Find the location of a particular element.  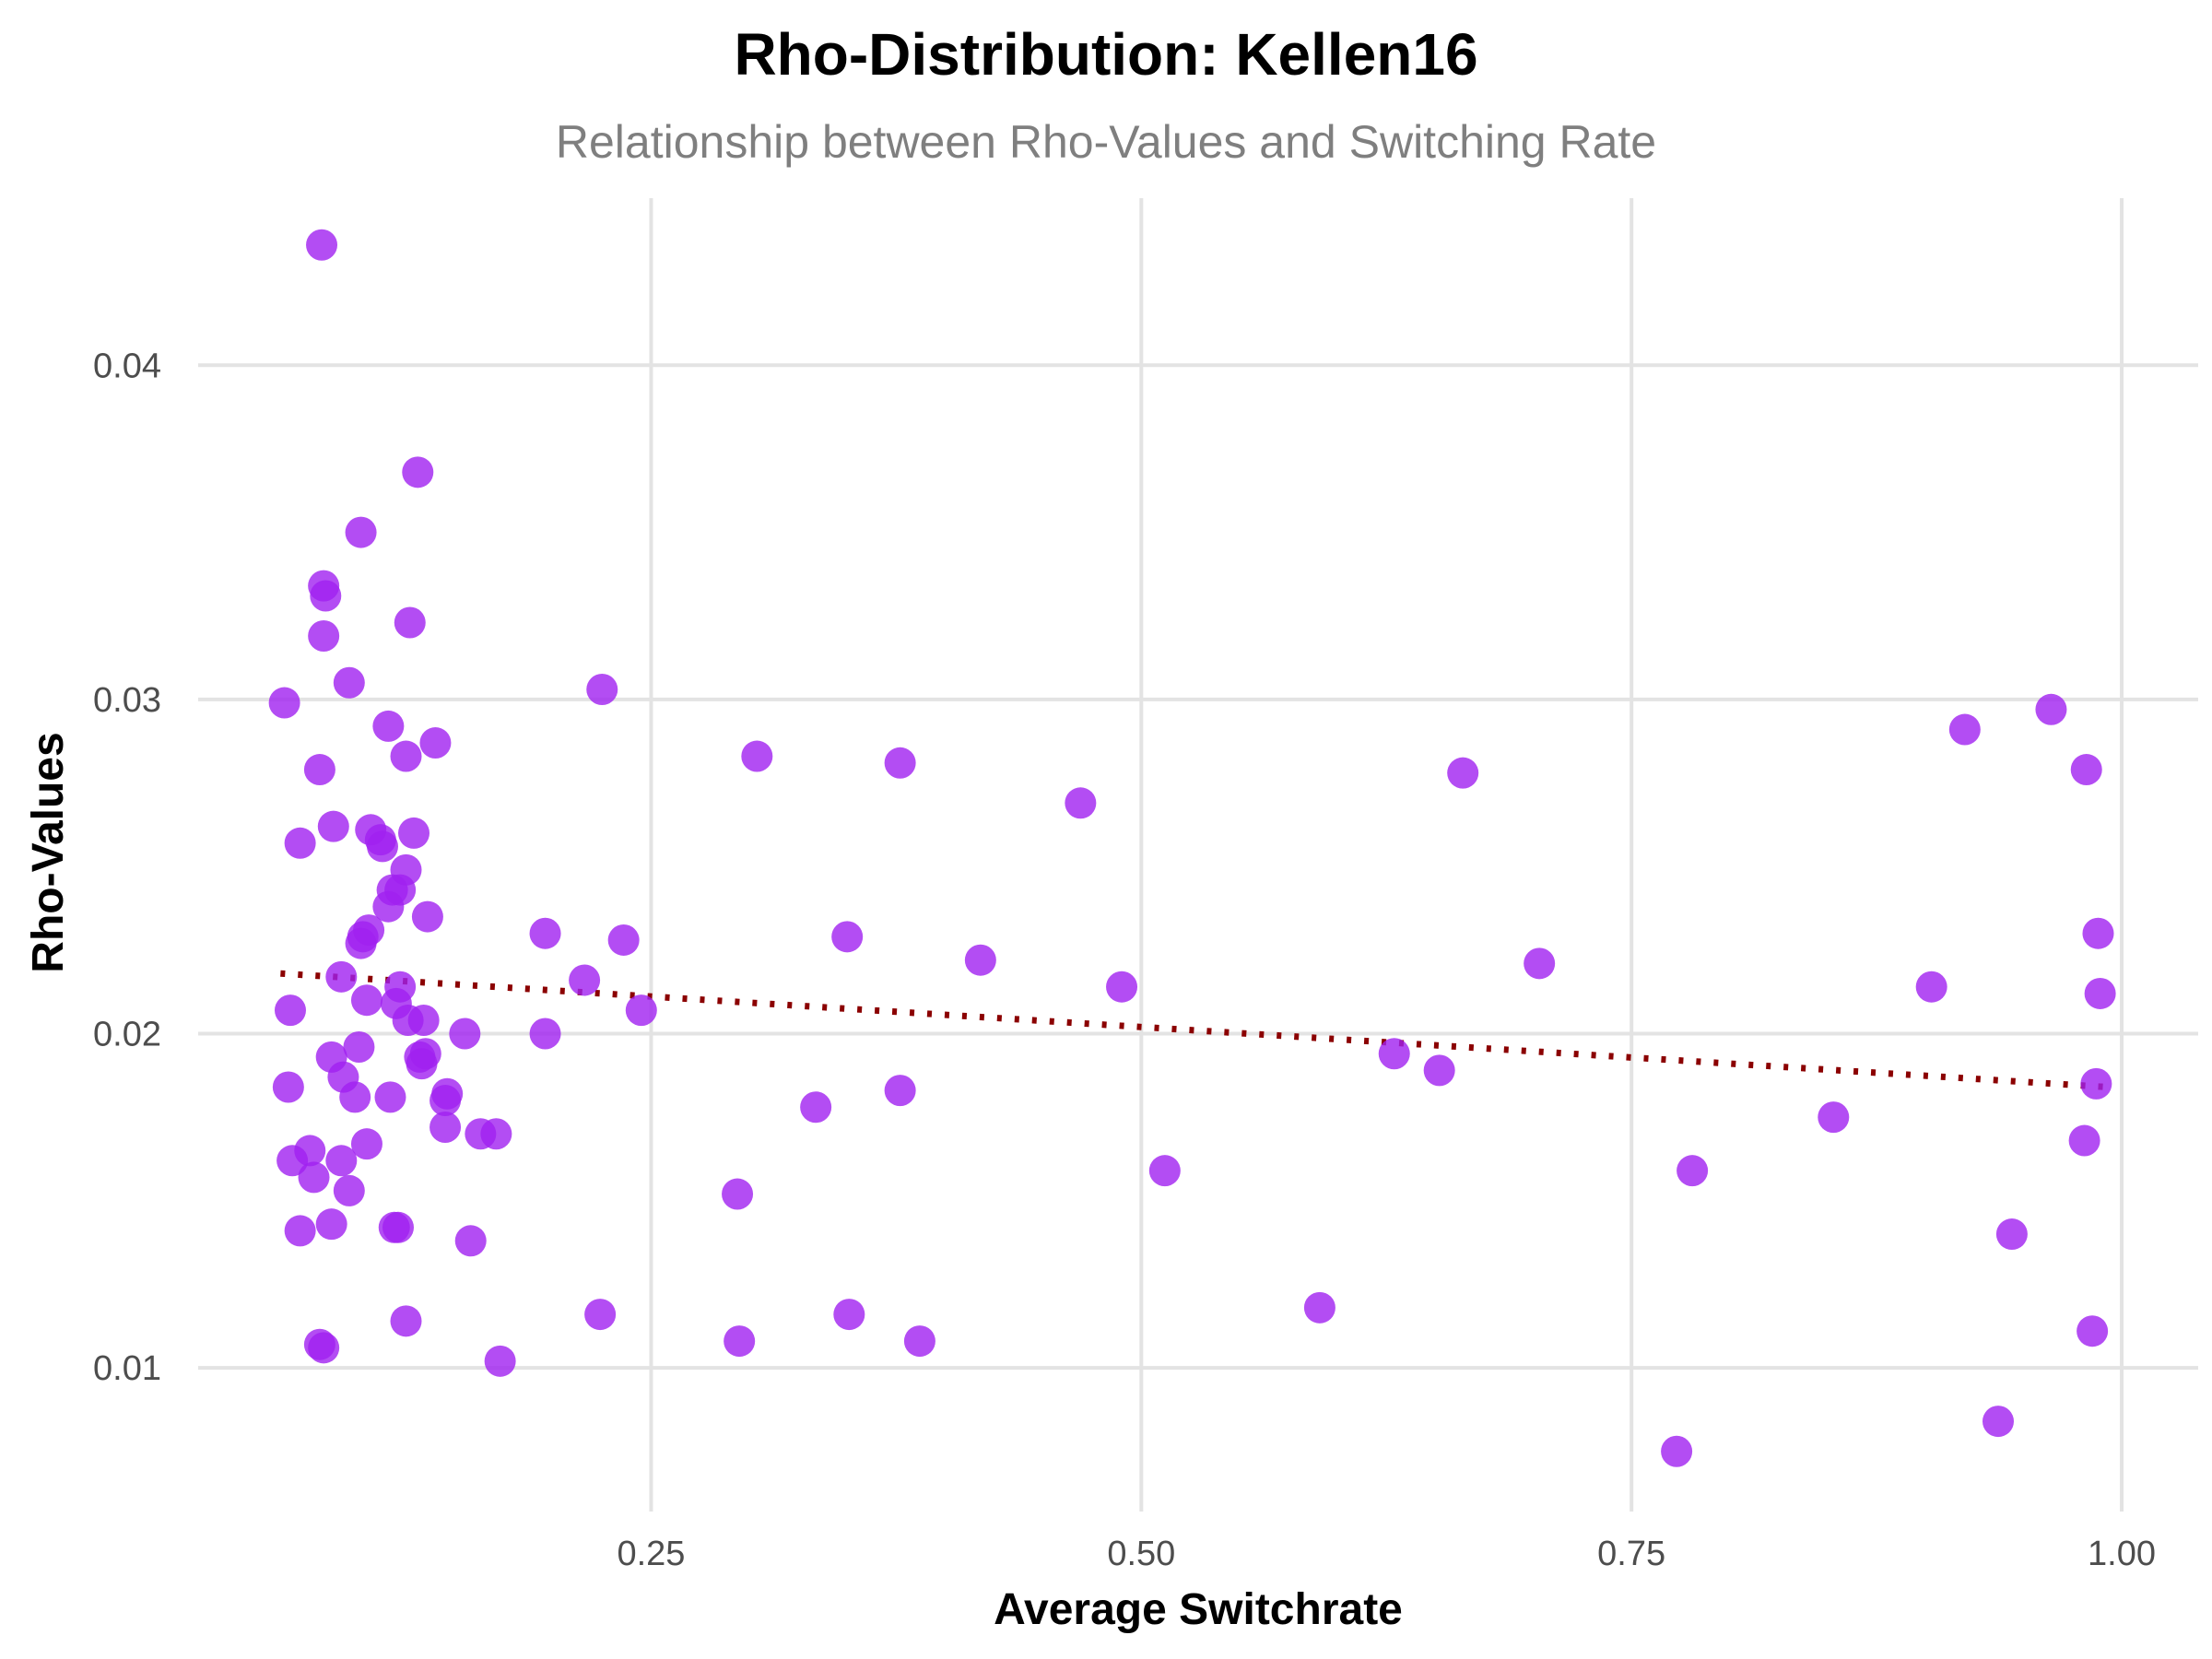

x-tick-label: 0.25 is located at coordinates (651, 1554).